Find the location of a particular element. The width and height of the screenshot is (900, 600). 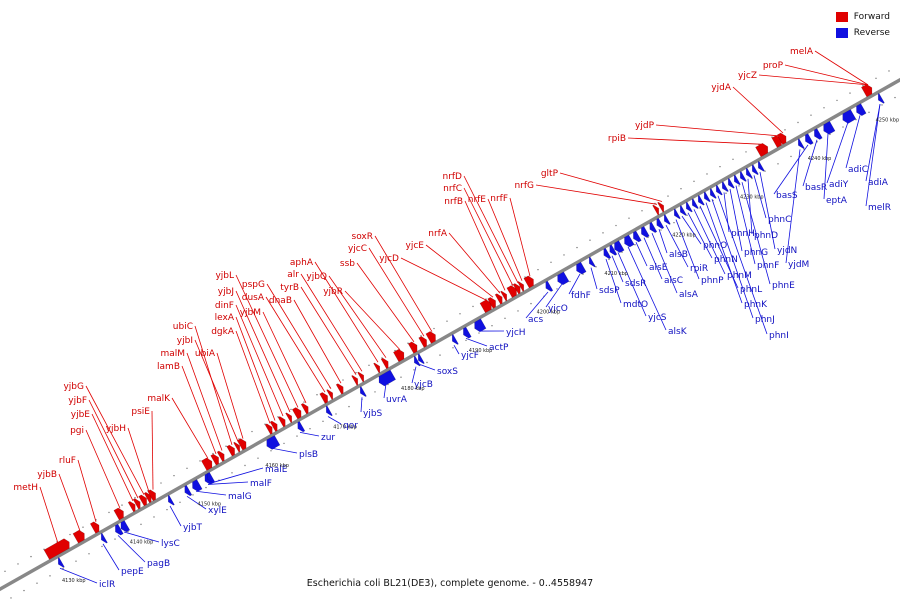

reverse-gene-label: yjdN is located at coordinates (787, 251).